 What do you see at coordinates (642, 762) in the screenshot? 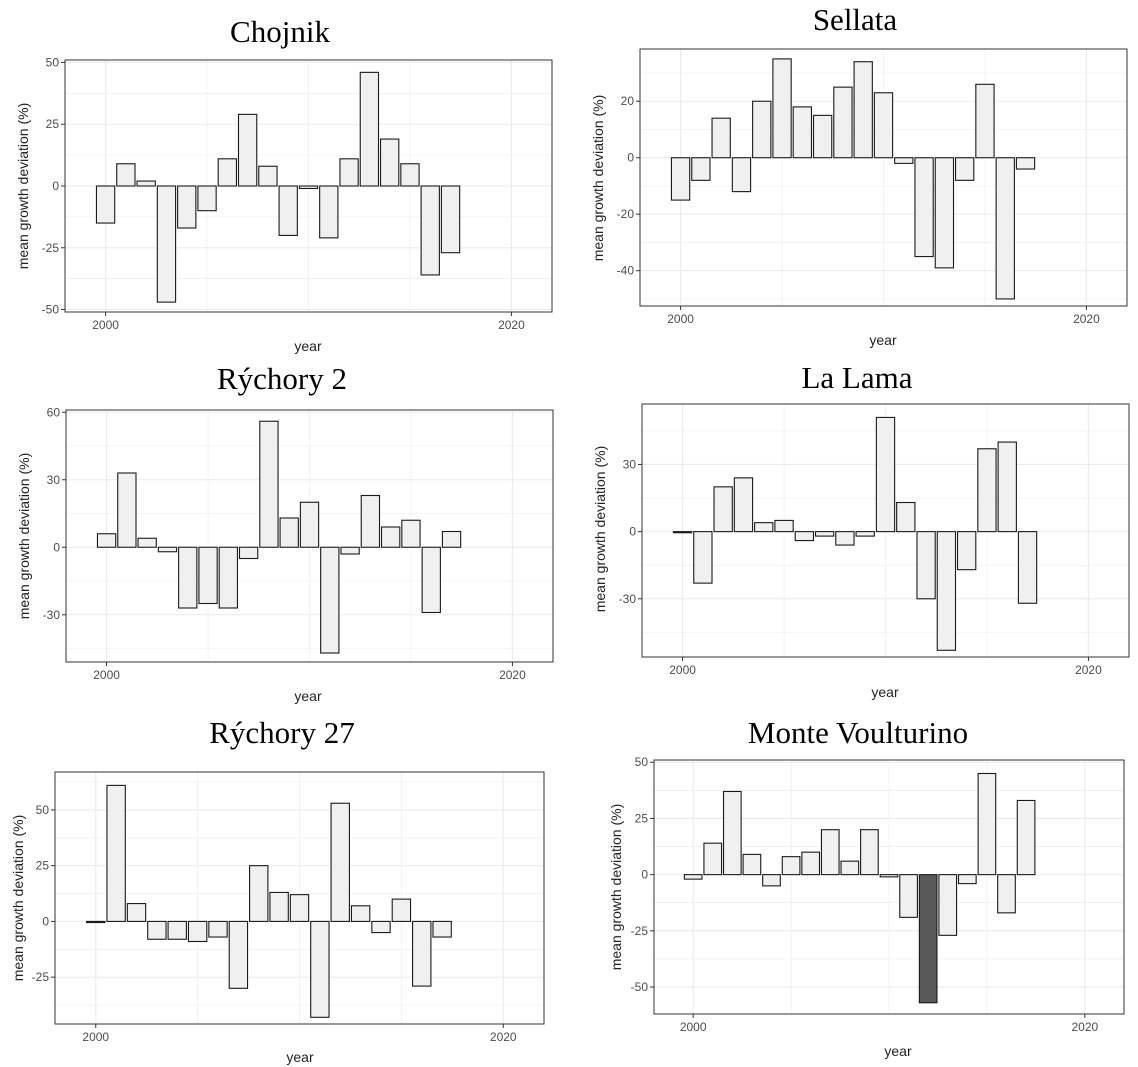
I see `y-tick-label: 50` at bounding box center [642, 762].